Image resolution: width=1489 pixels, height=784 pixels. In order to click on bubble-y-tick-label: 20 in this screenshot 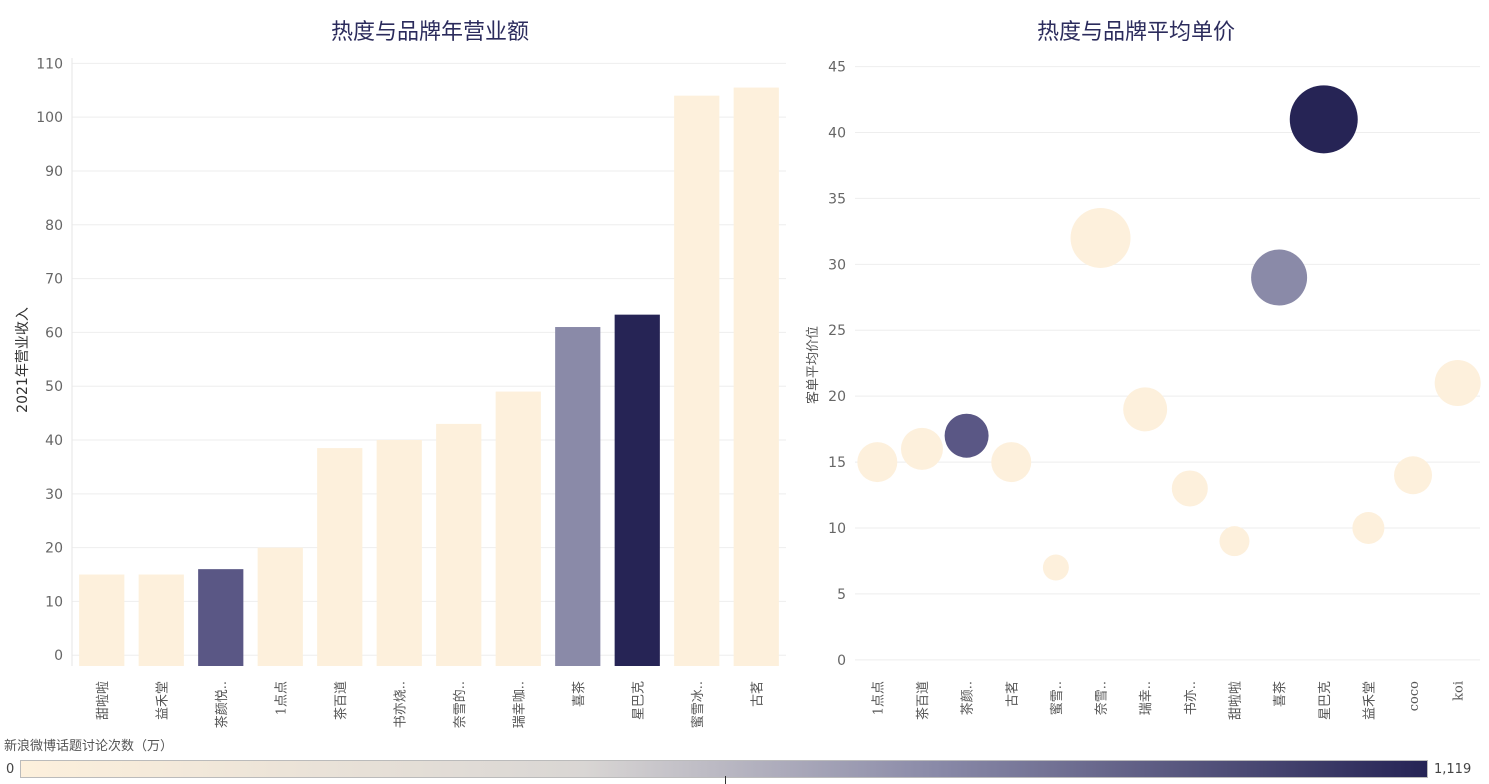, I will do `click(837, 397)`.